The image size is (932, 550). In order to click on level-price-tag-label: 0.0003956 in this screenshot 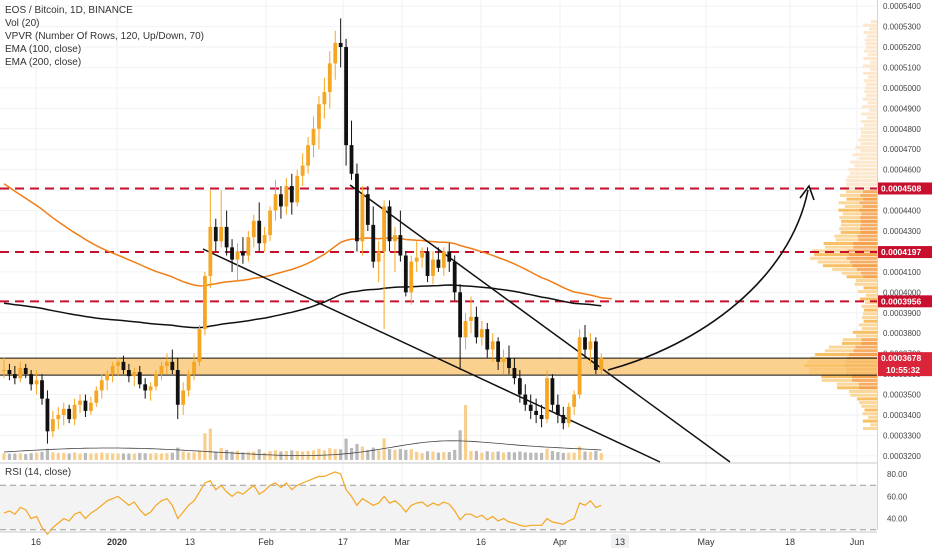, I will do `click(901, 301)`.